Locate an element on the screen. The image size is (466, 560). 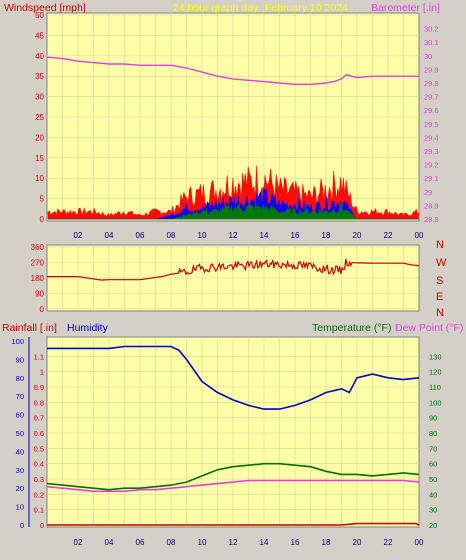
compass-label: W is located at coordinates (441, 263).